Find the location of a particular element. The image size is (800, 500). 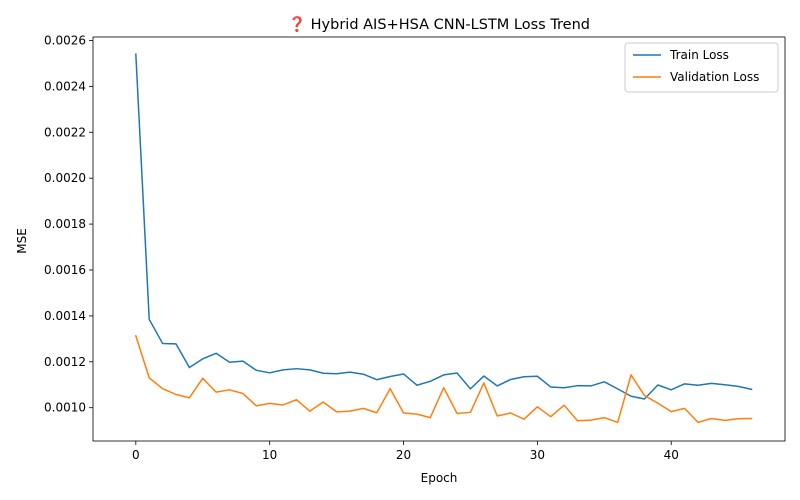

series-line-validation-loss is located at coordinates (443, 379).